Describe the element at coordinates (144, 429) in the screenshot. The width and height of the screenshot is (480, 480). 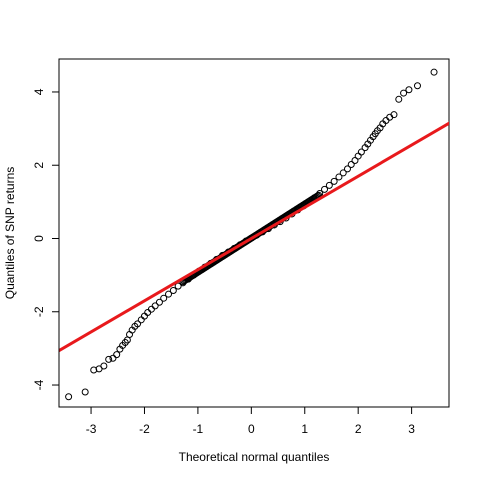
I see `x-tick-label: -2` at that location.